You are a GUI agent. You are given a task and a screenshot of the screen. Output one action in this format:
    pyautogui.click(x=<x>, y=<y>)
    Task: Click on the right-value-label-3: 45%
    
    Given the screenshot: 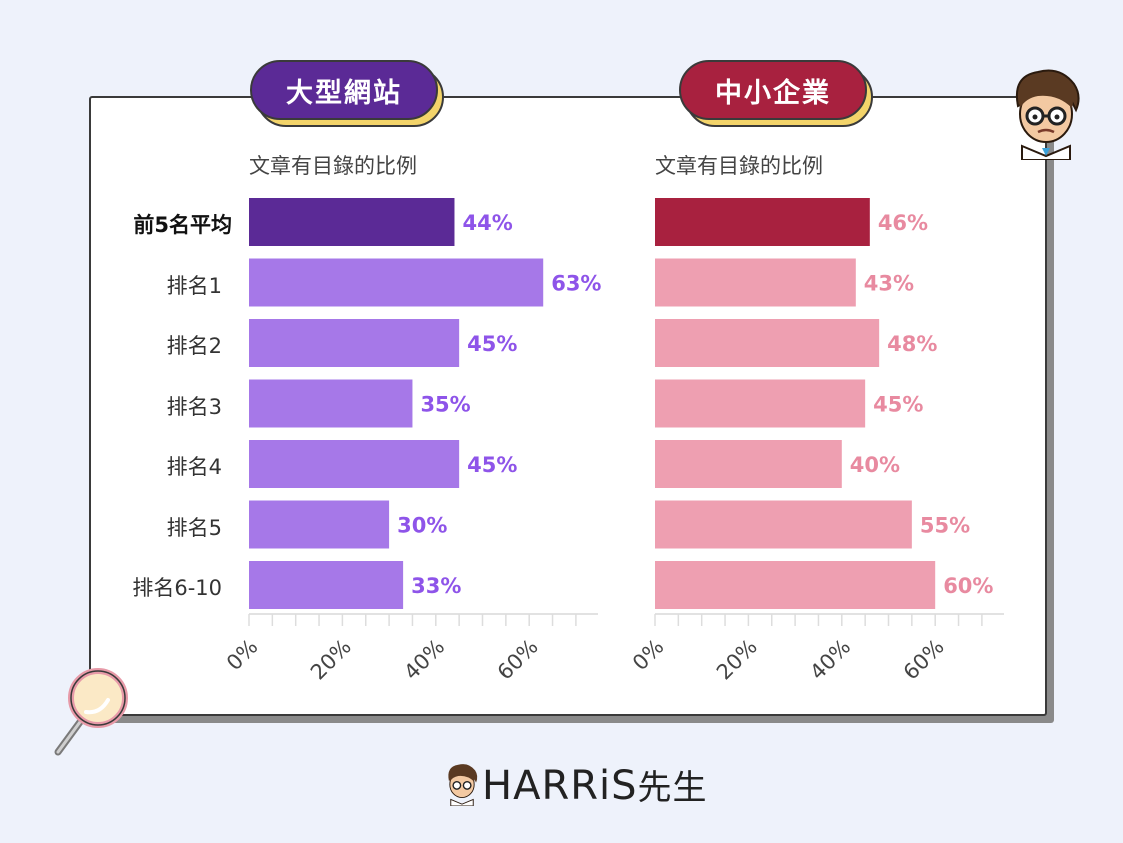 What is the action you would take?
    pyautogui.click(x=898, y=405)
    